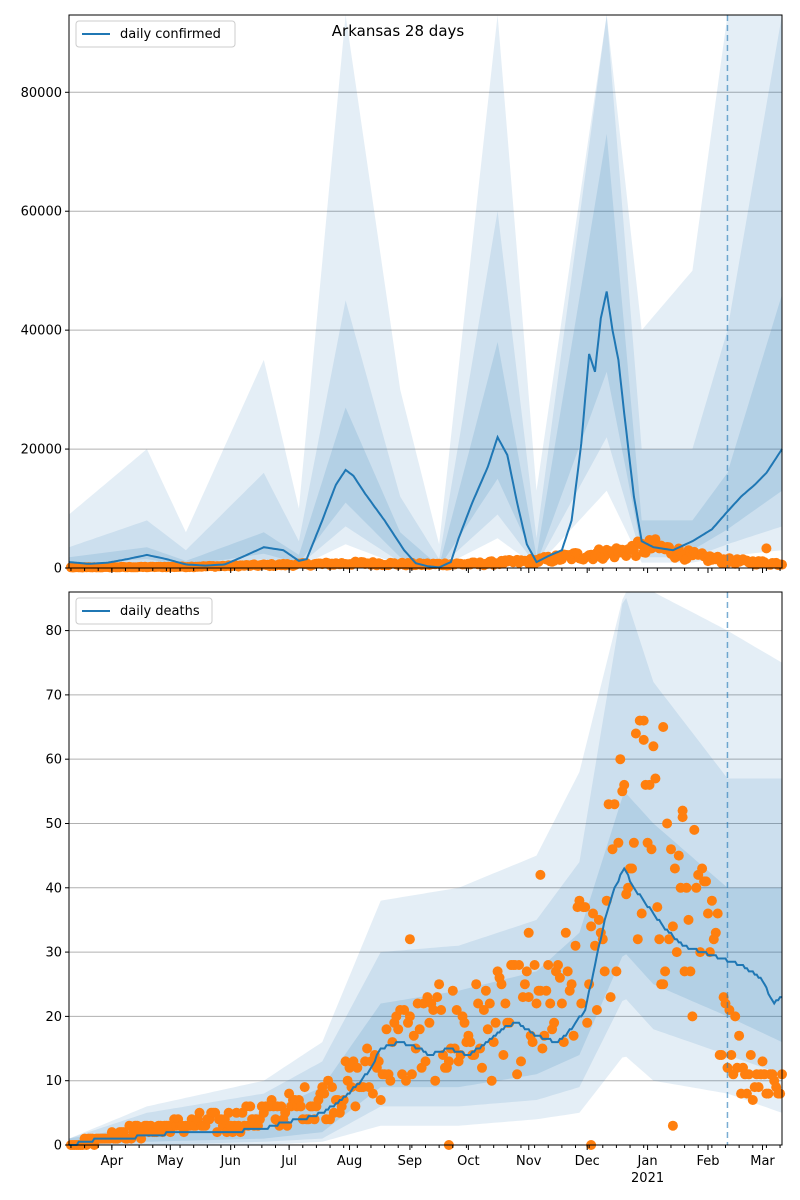 This screenshot has width=800, height=1200. I want to click on deaths-y-ticks: 0 10 20 30 40 50 60 70 80, so click(57, 889).